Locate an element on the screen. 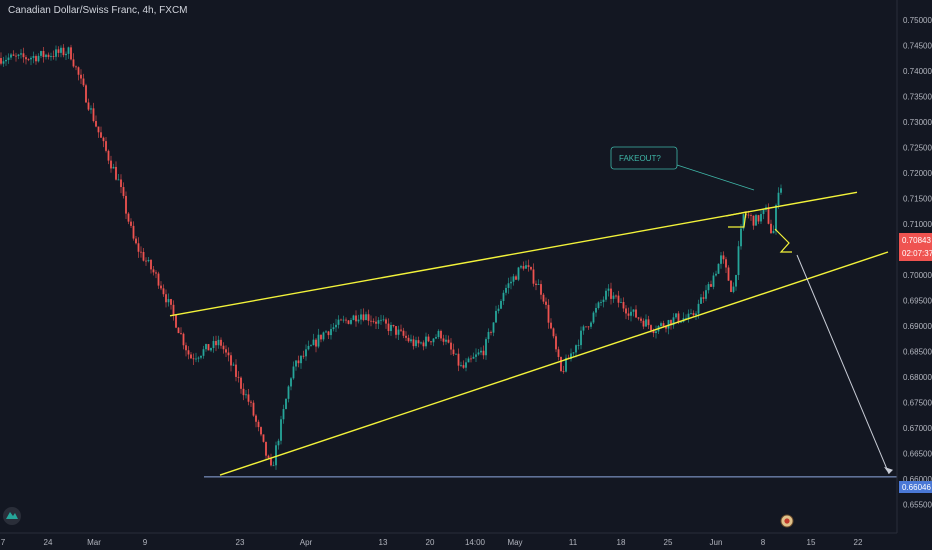 The width and height of the screenshot is (932, 550). event-marker-icon is located at coordinates (787, 521).